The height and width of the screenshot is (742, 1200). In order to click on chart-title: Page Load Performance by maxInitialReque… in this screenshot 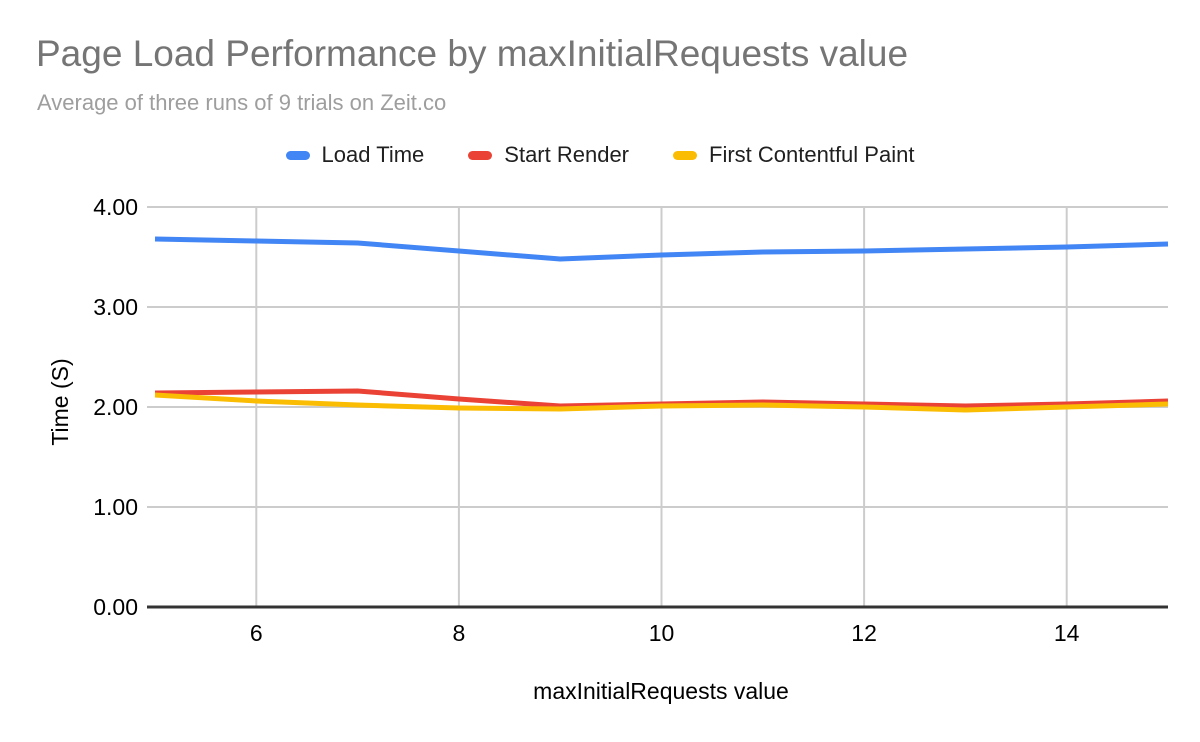, I will do `click(472, 53)`.